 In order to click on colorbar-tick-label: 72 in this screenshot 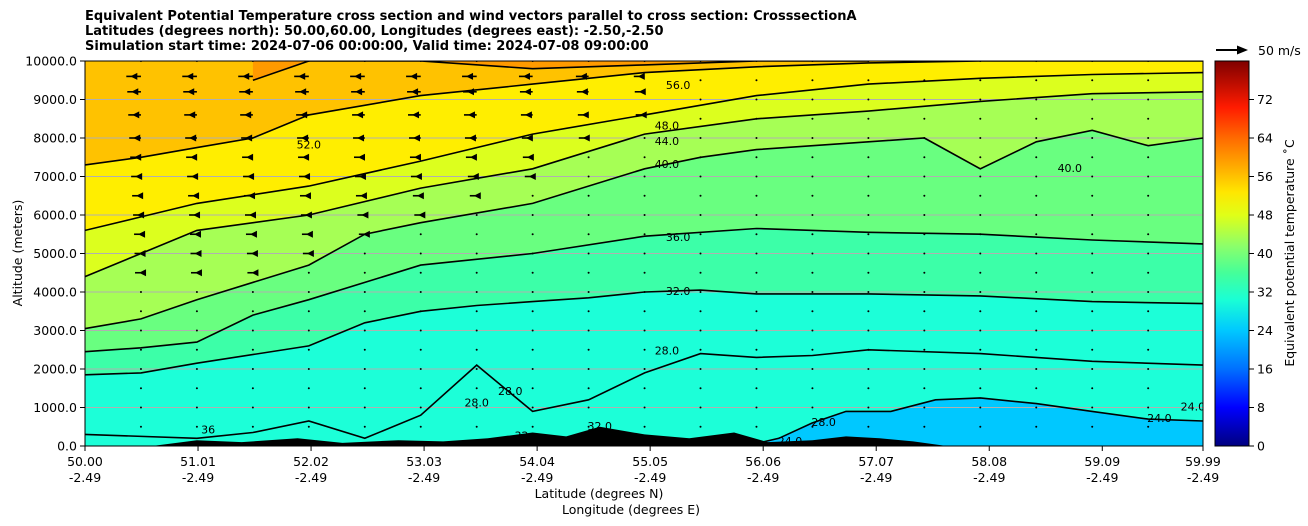, I will do `click(1265, 99)`.